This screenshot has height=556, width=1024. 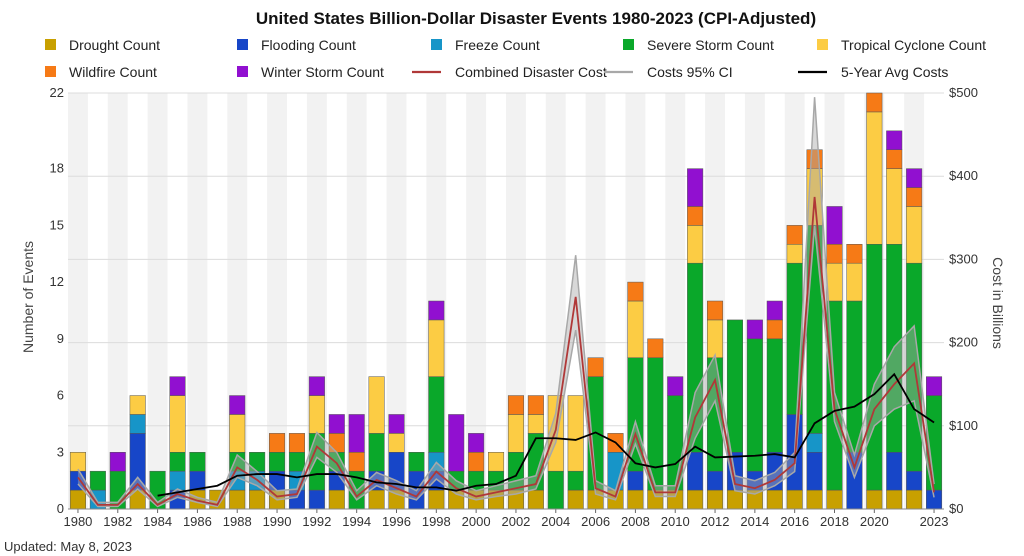 I want to click on bar-tropical-cyclone-count-2012, so click(x=715, y=338).